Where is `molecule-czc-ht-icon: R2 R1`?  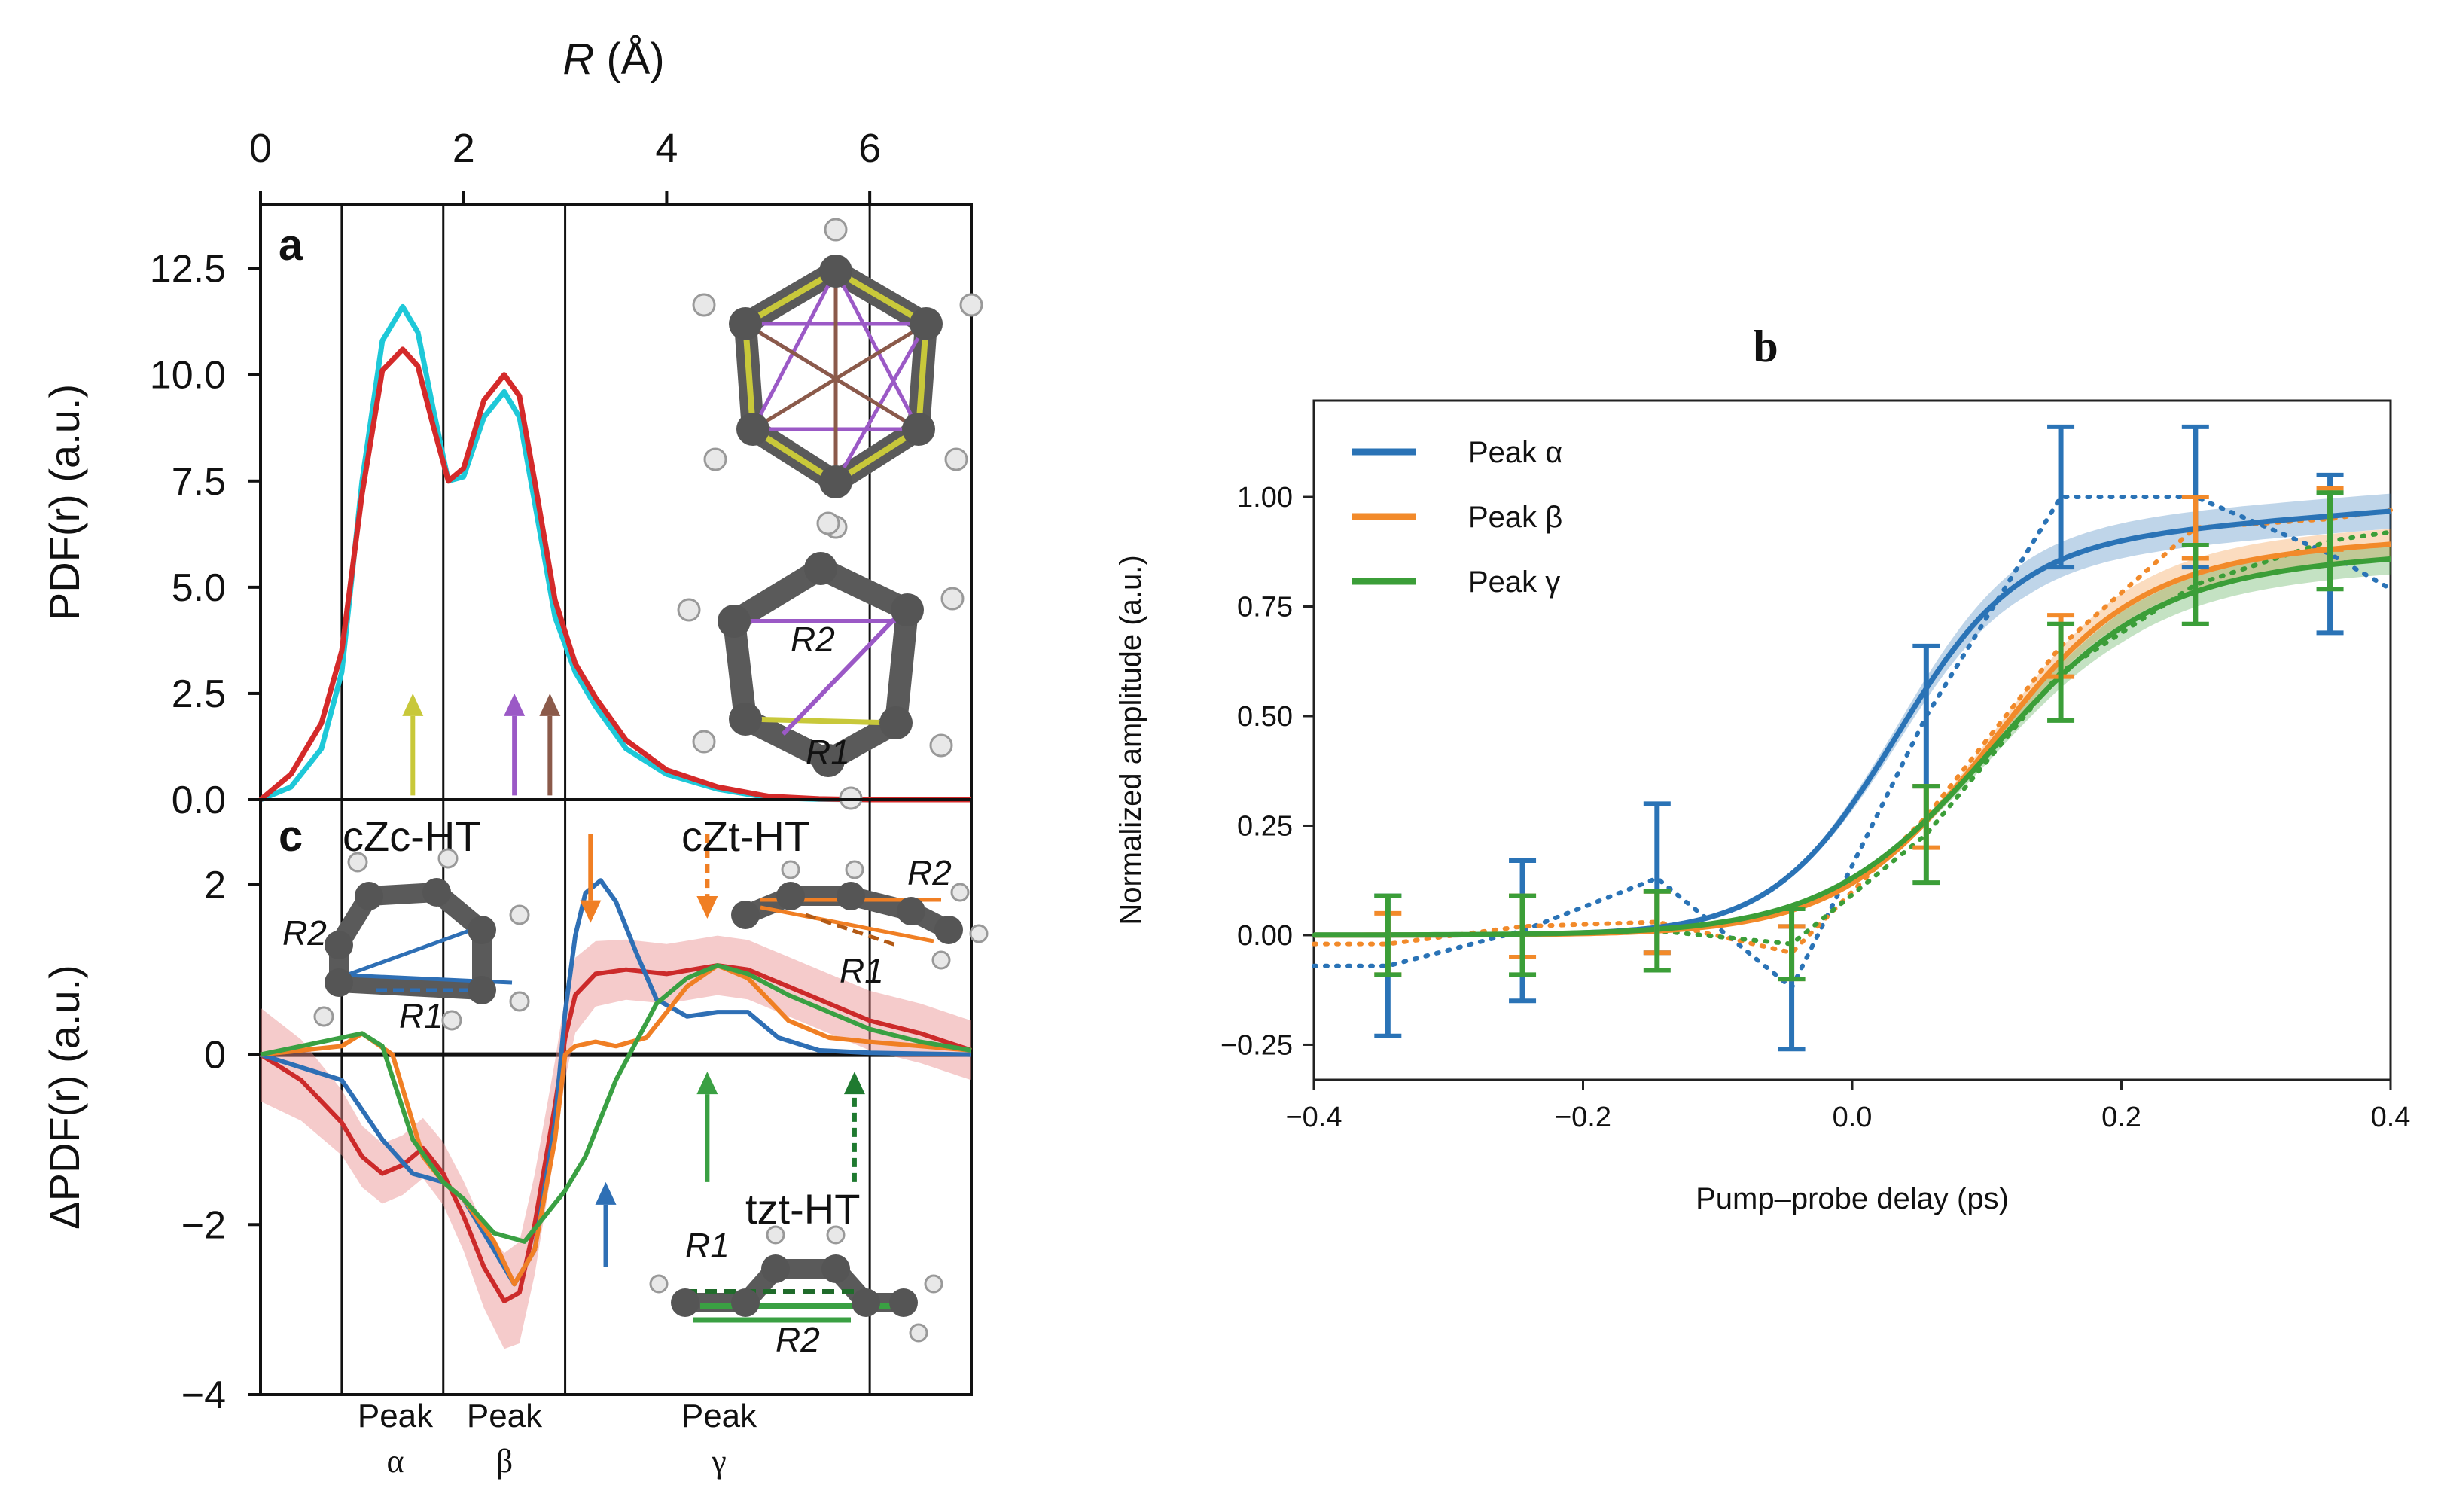 molecule-czc-ht-icon: R2 R1 is located at coordinates (406, 942).